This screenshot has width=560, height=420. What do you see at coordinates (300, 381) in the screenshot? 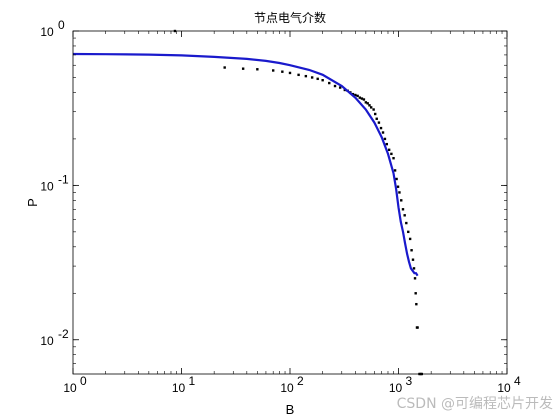
I see `x-tick-exponent: 2` at bounding box center [300, 381].